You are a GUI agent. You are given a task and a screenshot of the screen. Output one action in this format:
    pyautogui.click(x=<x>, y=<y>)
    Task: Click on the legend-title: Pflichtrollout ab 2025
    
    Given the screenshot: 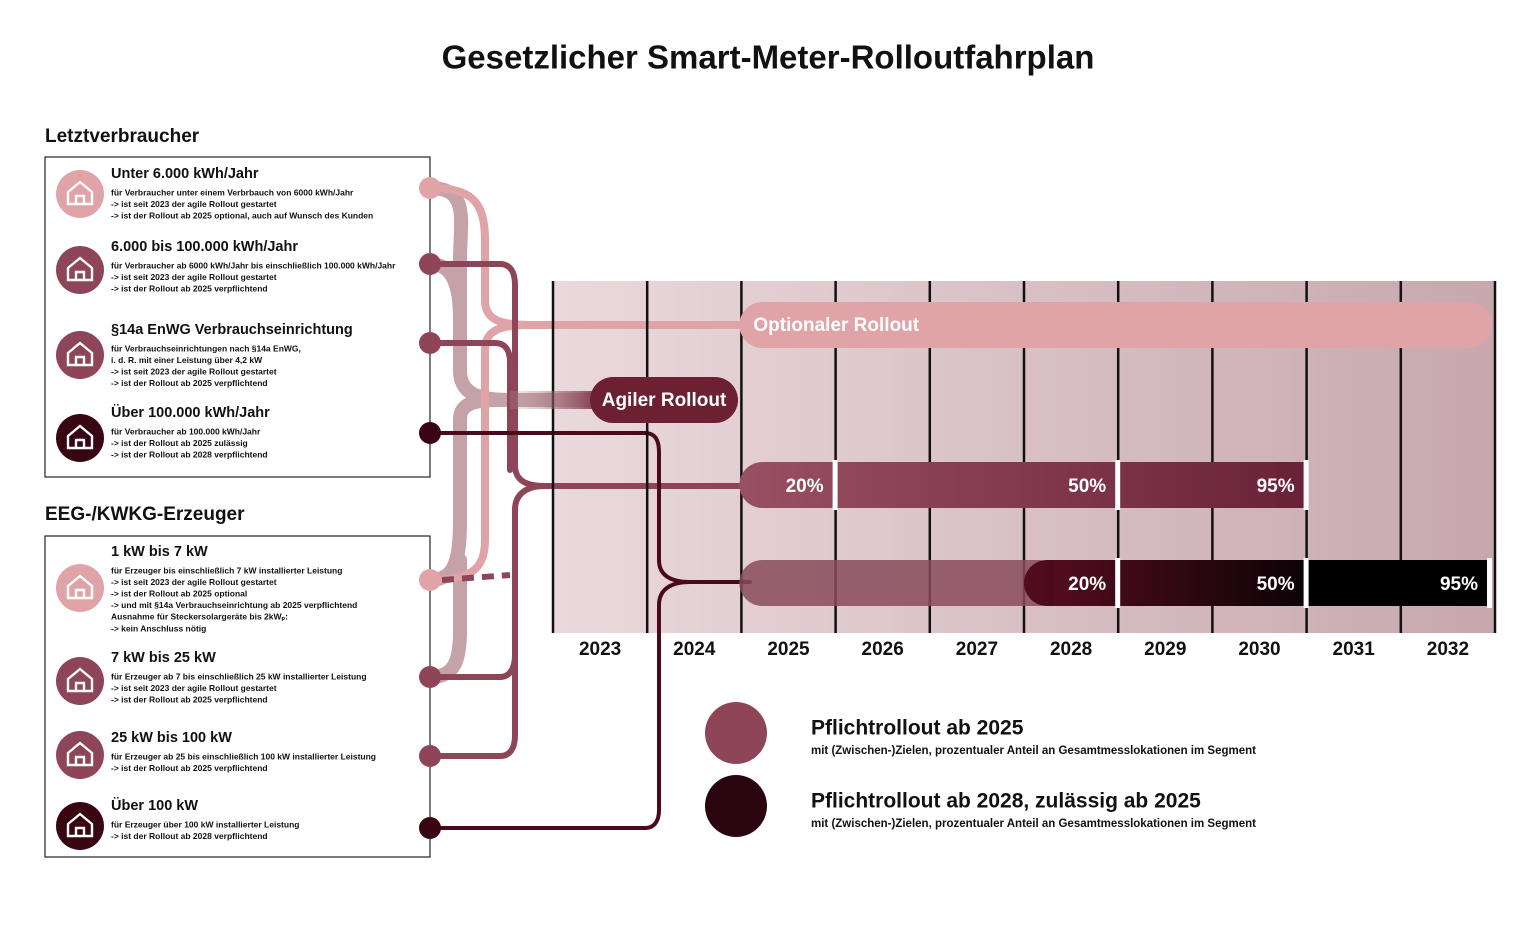 What is the action you would take?
    pyautogui.click(x=917, y=728)
    